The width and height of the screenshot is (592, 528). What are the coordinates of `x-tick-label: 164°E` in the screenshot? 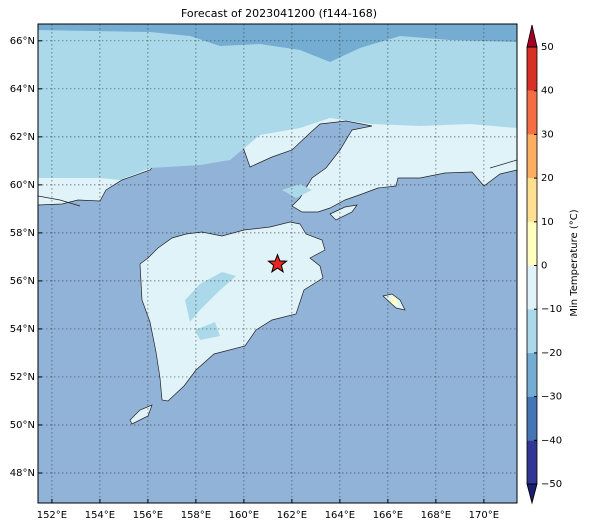 It's located at (340, 515).